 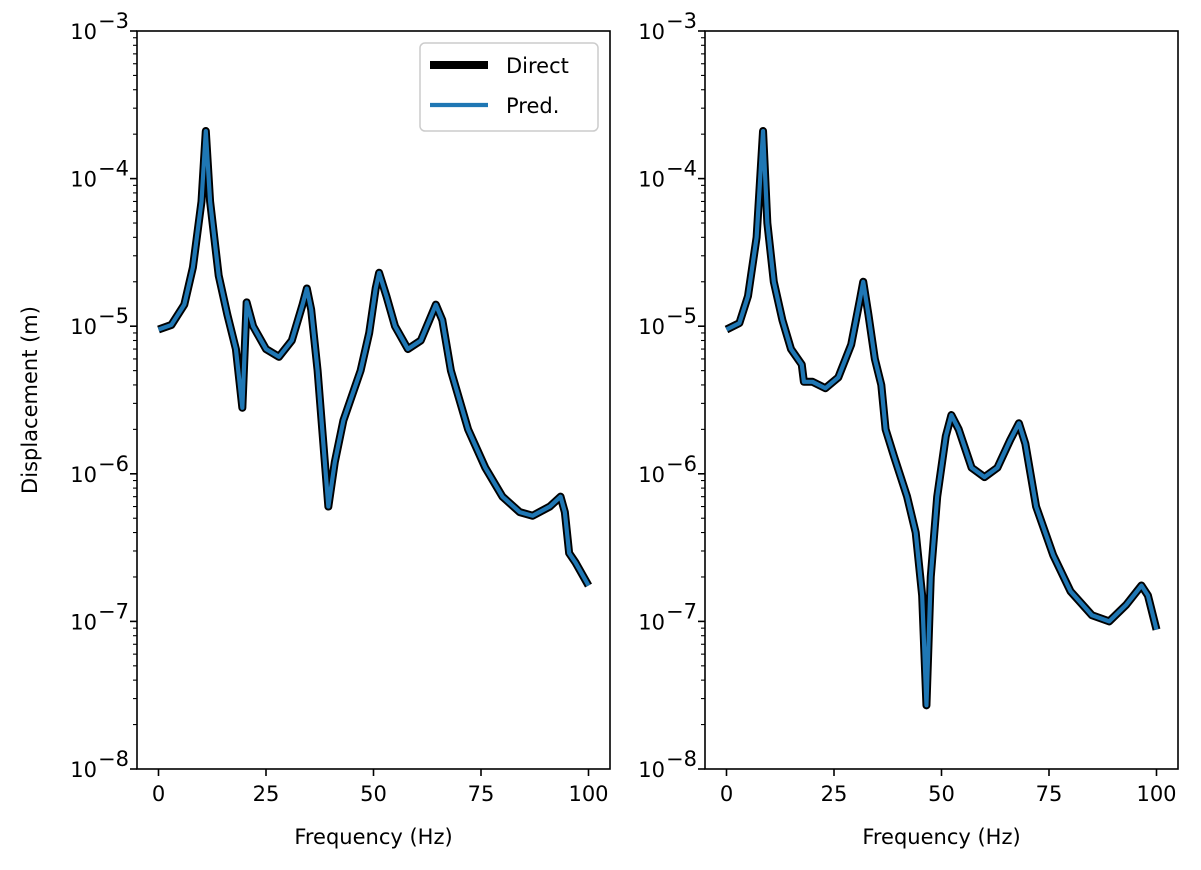 I want to click on legend-label: Direct, so click(x=537, y=66).